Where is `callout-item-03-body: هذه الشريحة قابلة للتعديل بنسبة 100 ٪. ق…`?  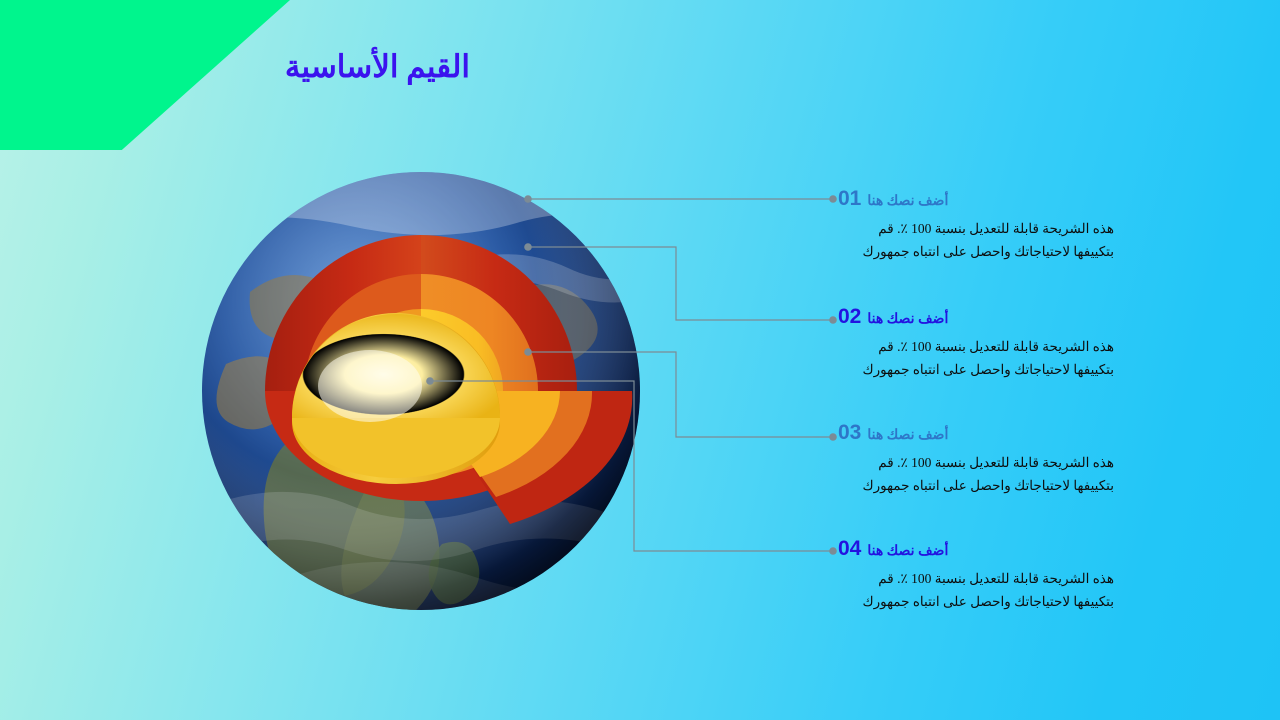 callout-item-03-body: هذه الشريحة قابلة للتعديل بنسبة 100 ٪. ق… is located at coordinates (988, 474).